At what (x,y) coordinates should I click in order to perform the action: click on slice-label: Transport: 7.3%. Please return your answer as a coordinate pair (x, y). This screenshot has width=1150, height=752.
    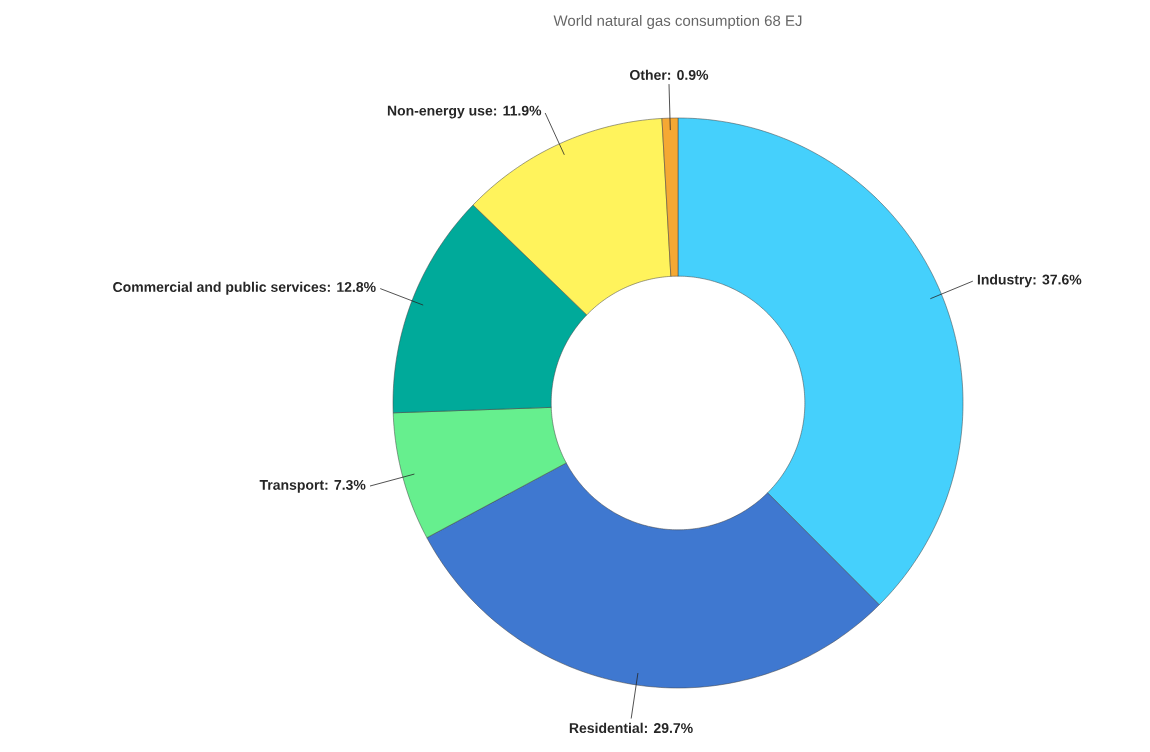
    Looking at the image, I should click on (312, 486).